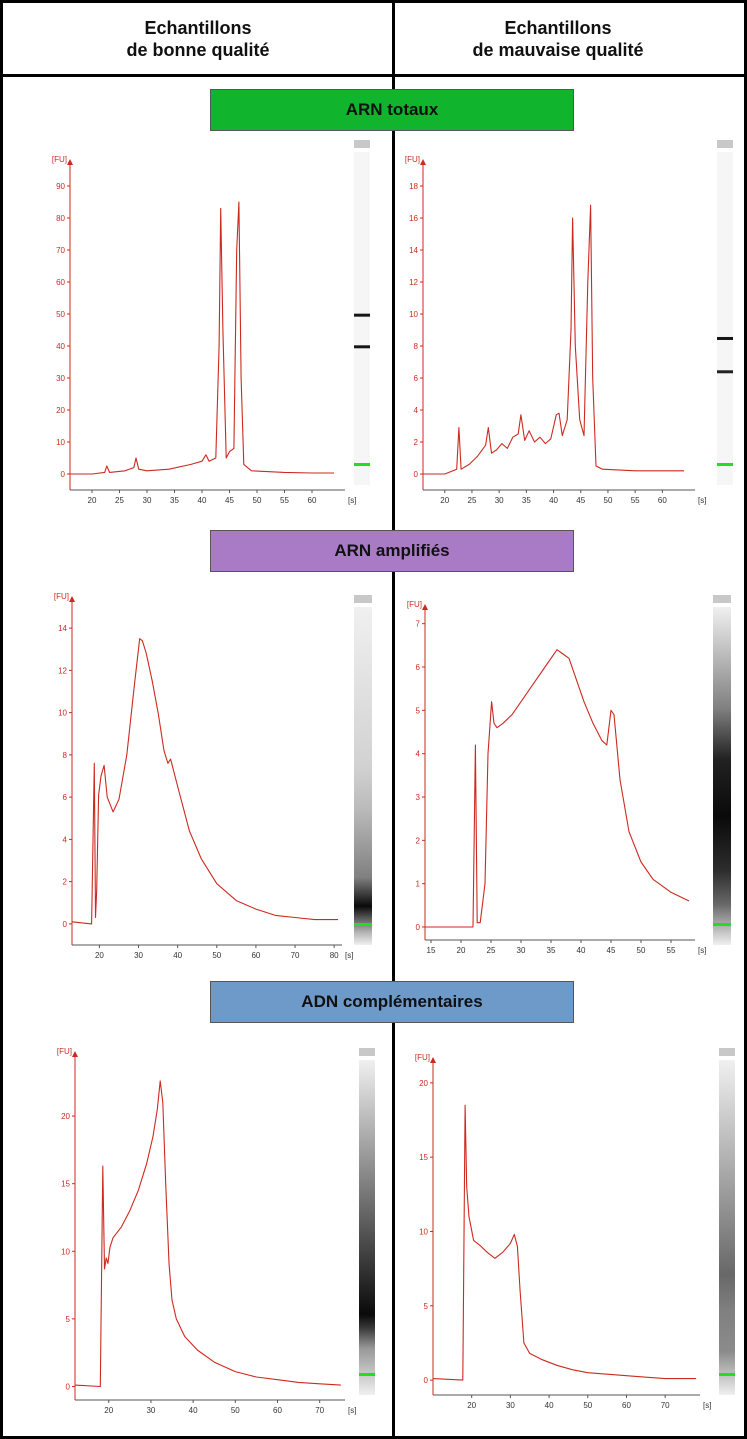 This screenshot has width=747, height=1439. What do you see at coordinates (198, 28) in the screenshot?
I see `column-header-left-line1: Echantillons` at bounding box center [198, 28].